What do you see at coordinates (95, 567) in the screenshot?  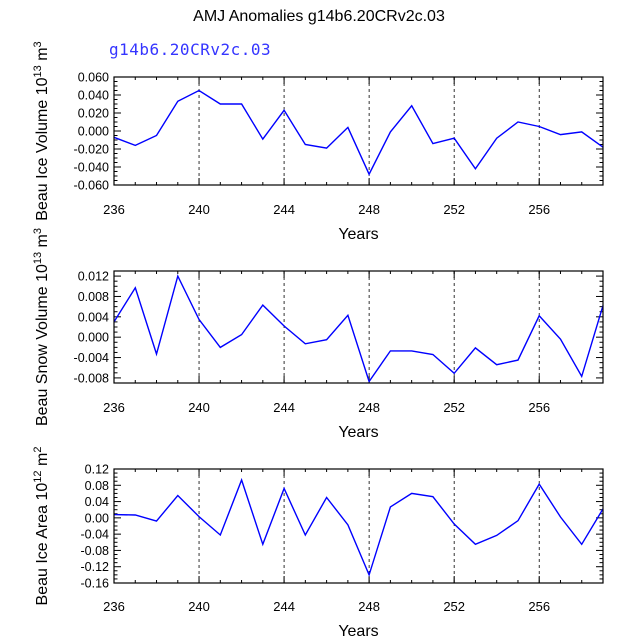 I see `y-tick-label: -0.12` at bounding box center [95, 567].